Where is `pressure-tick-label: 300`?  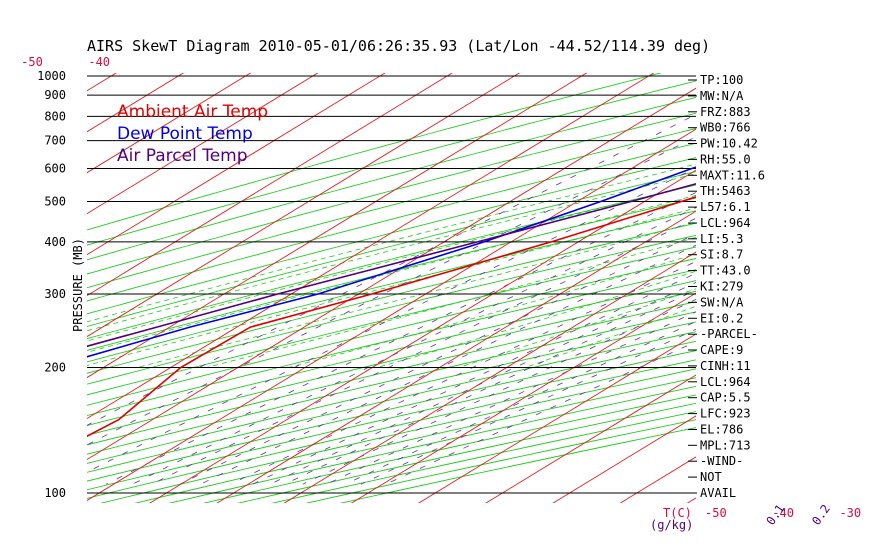 pressure-tick-label: 300 is located at coordinates (55, 294).